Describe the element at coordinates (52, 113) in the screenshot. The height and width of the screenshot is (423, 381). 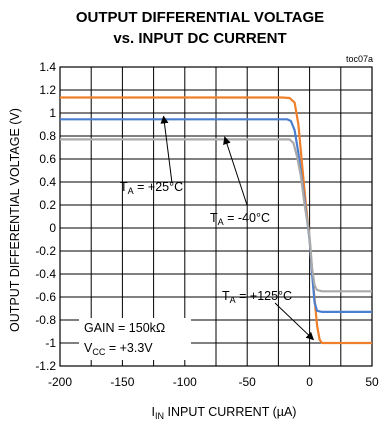
I see `y-tick-label: 1` at that location.